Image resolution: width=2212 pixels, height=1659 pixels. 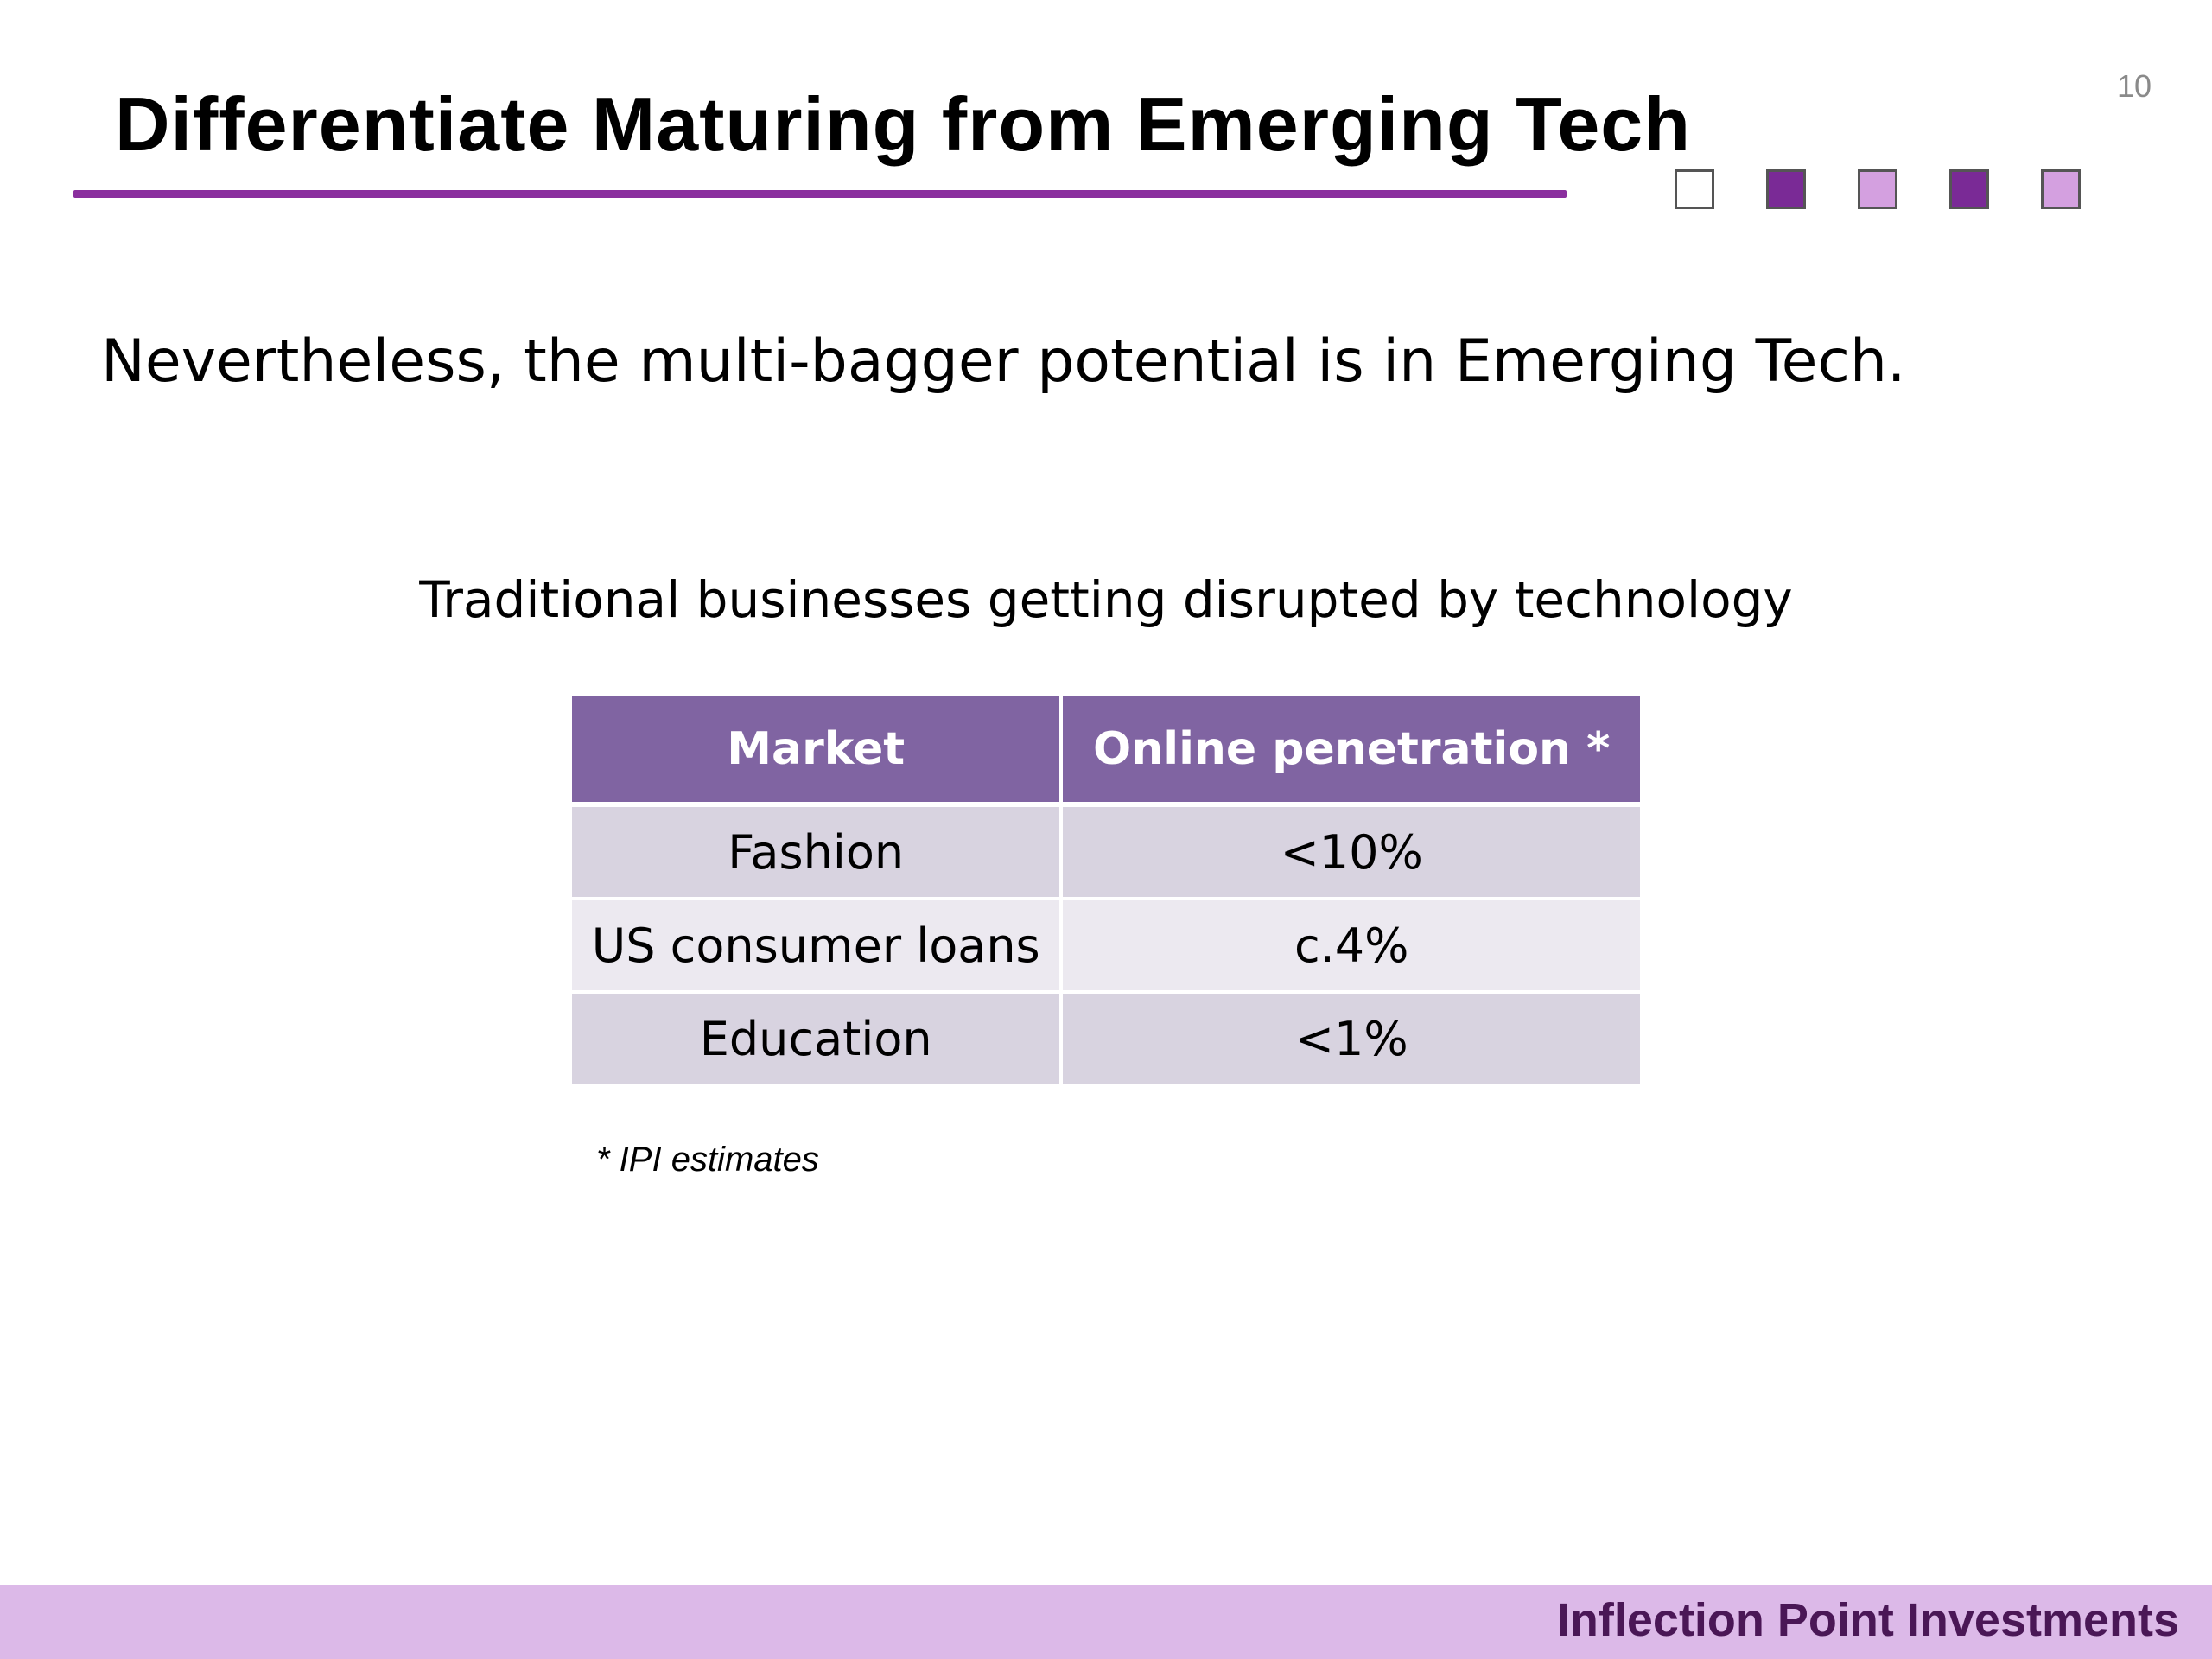 I want to click on table-row: Fashion <10%, so click(x=1106, y=852).